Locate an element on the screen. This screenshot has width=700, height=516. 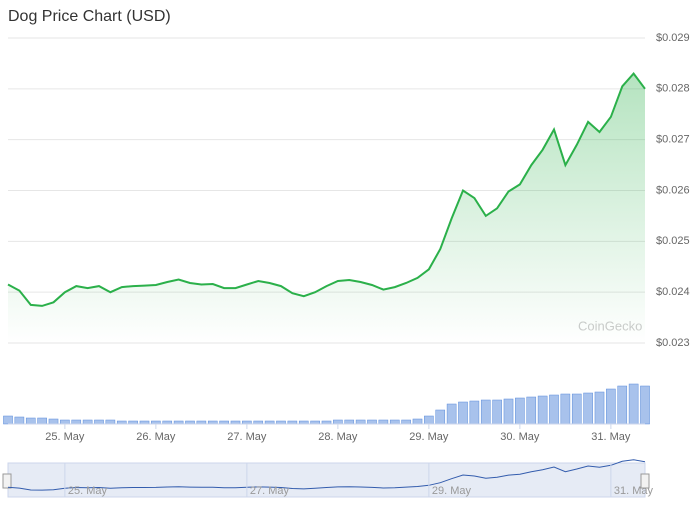
navigator-label: 31. May is located at coordinates (634, 491).